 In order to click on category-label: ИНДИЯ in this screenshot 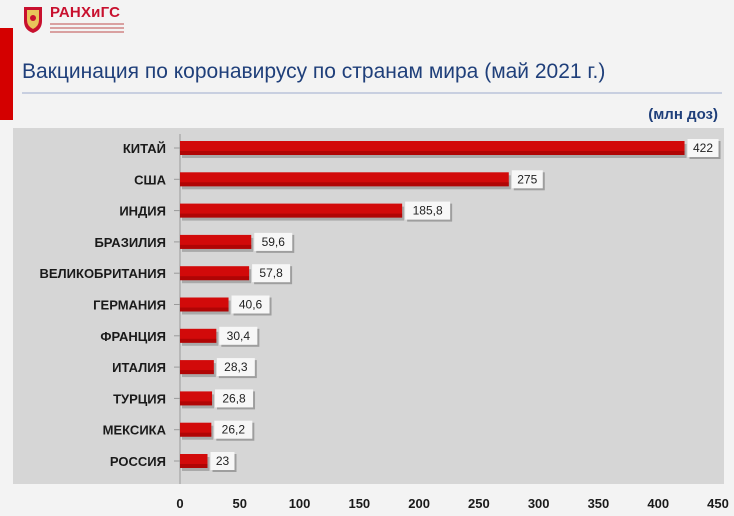, I will do `click(142, 211)`.